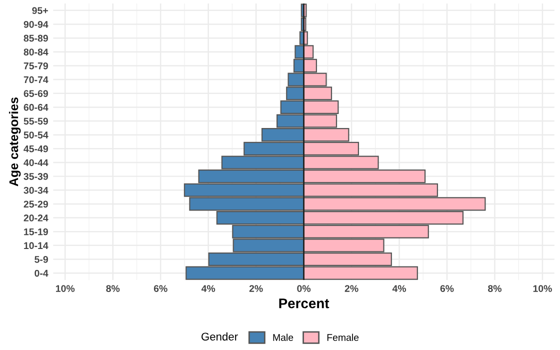 The width and height of the screenshot is (560, 350). What do you see at coordinates (14, 141) in the screenshot?
I see `y-axis-title: Age categories` at bounding box center [14, 141].